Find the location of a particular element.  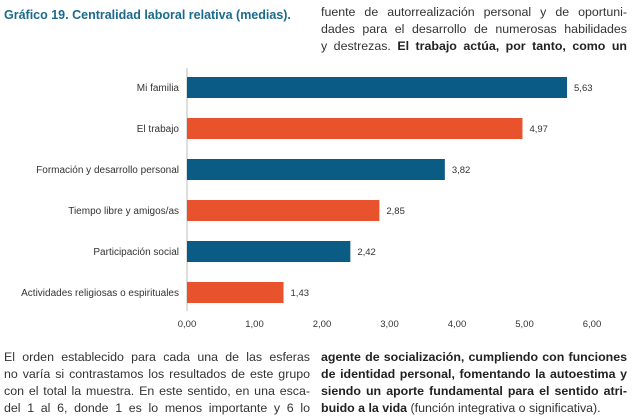

text-plain: (función integrativa o significativa). is located at coordinates (505, 408).